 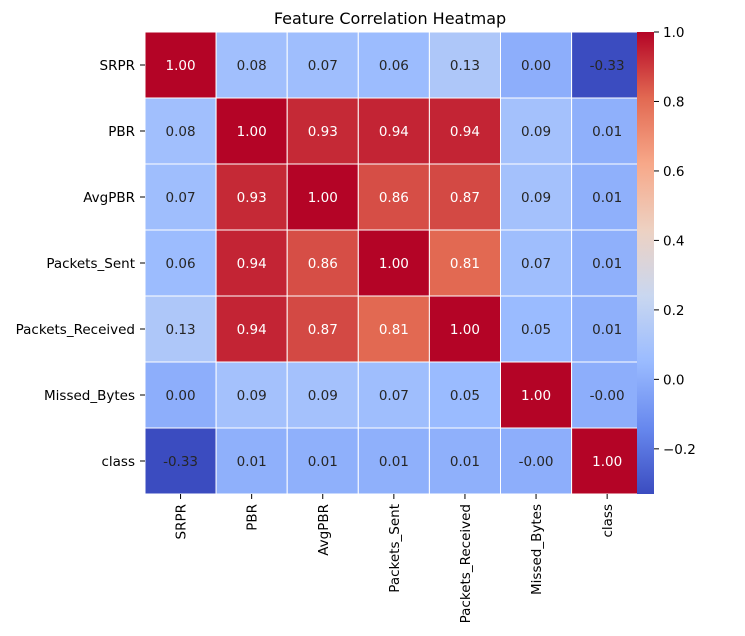 What do you see at coordinates (182, 521) in the screenshot?
I see `column-tick-label: SRPR` at bounding box center [182, 521].